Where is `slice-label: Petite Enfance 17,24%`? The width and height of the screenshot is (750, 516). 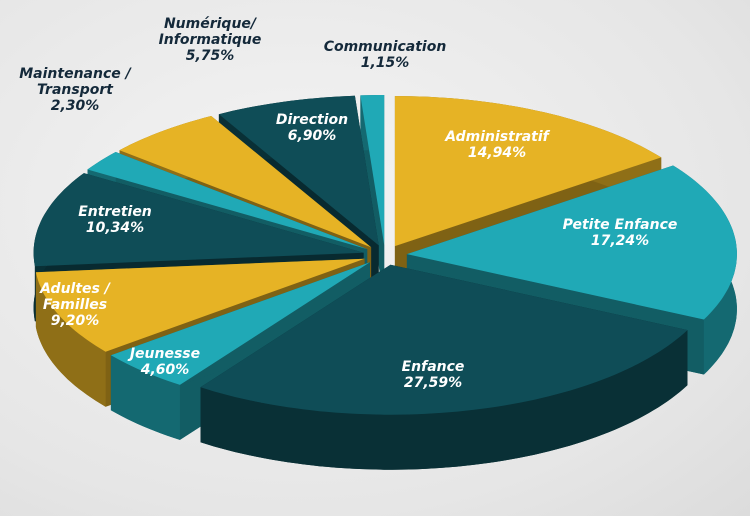
slice-label: Petite Enfance 17,24% is located at coordinates (620, 233).